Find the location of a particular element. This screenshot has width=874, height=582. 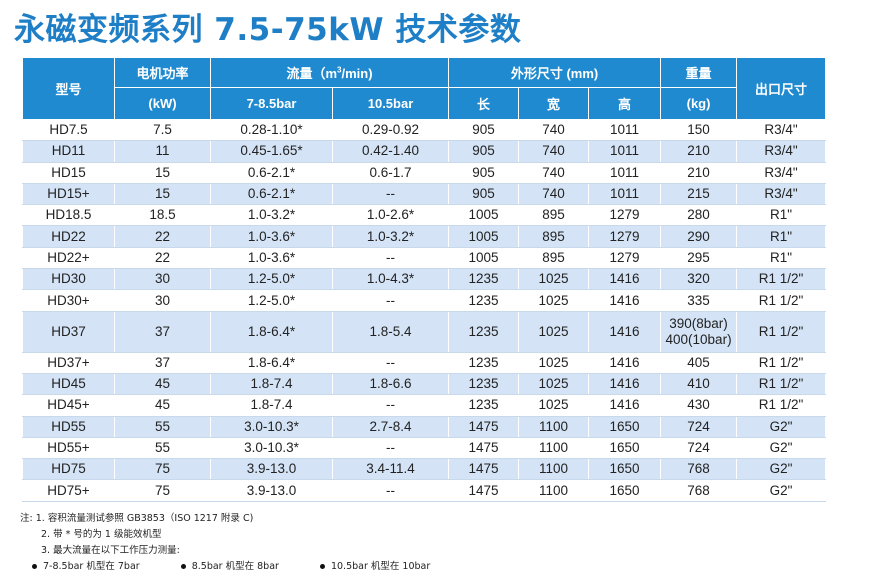

cell-flow-b: 1.0-3.2* is located at coordinates (390, 236).